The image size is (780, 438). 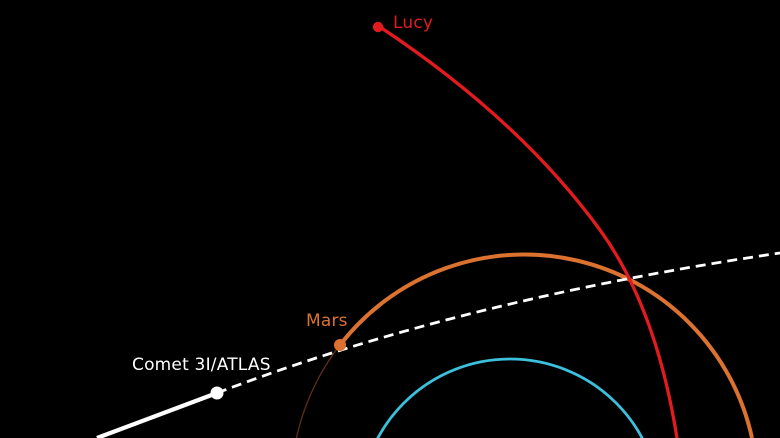 I want to click on lucy-label-text: Lucy, so click(x=413, y=23).